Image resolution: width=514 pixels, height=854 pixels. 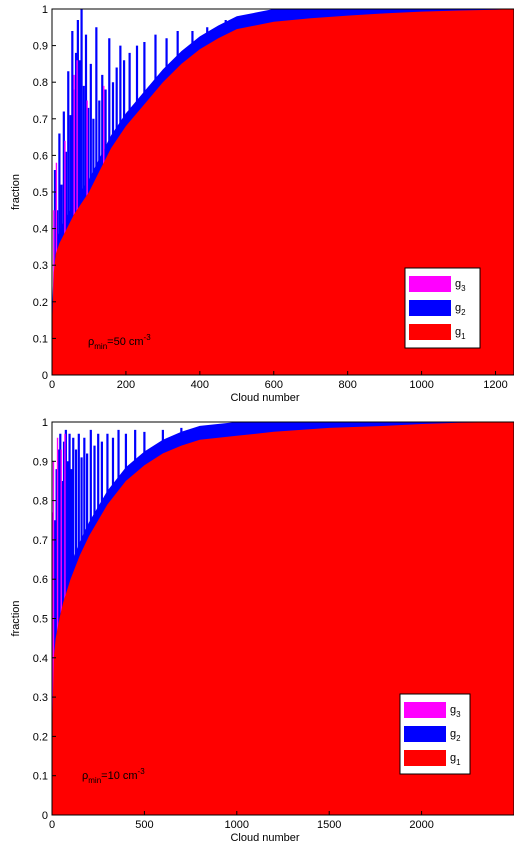 I want to click on x-tick-label: 2000, so click(x=421, y=825).